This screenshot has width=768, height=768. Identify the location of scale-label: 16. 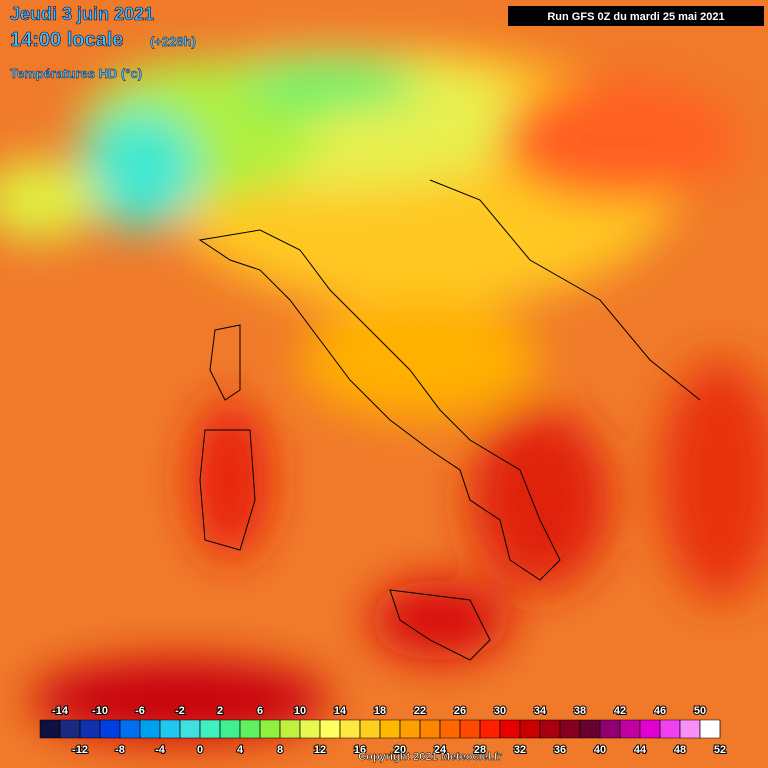
(360, 750).